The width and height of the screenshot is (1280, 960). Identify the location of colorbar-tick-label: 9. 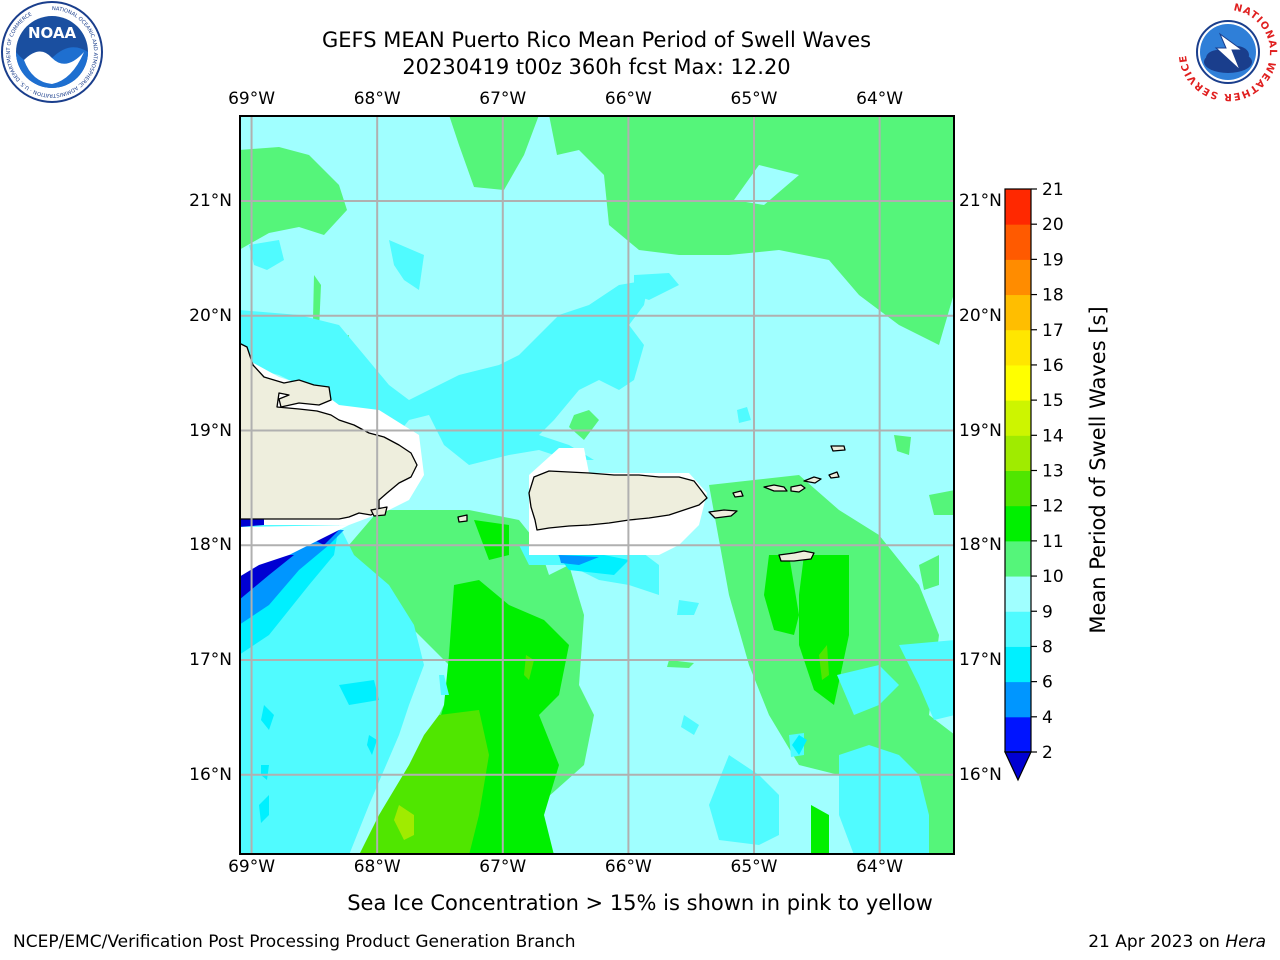
(1047, 612).